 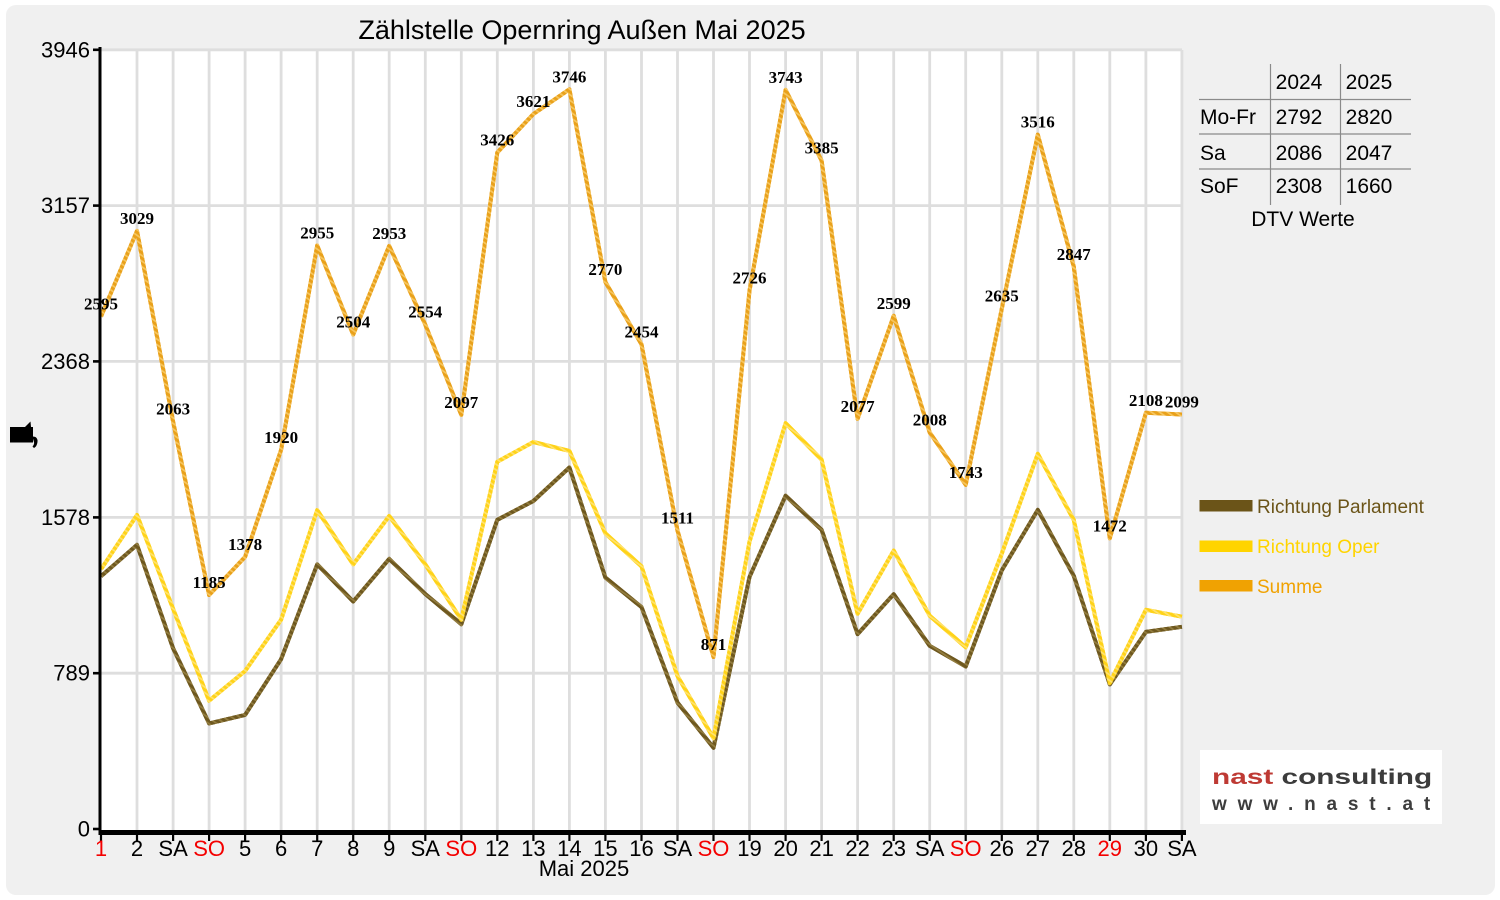 What do you see at coordinates (137, 218) in the screenshot?
I see `svg-text: 3029` at bounding box center [137, 218].